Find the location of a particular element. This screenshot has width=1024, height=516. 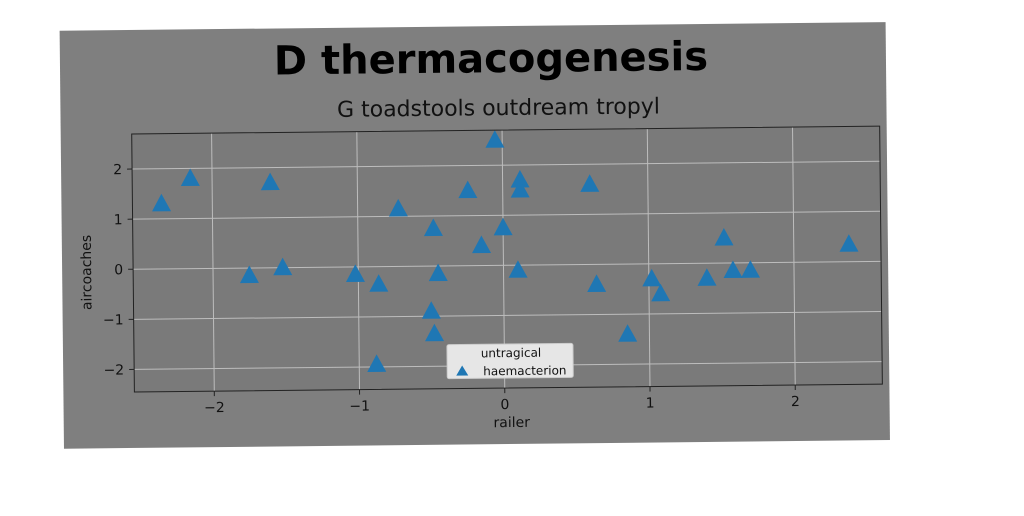

chart-title: D thermacogenesis is located at coordinates (491, 59).